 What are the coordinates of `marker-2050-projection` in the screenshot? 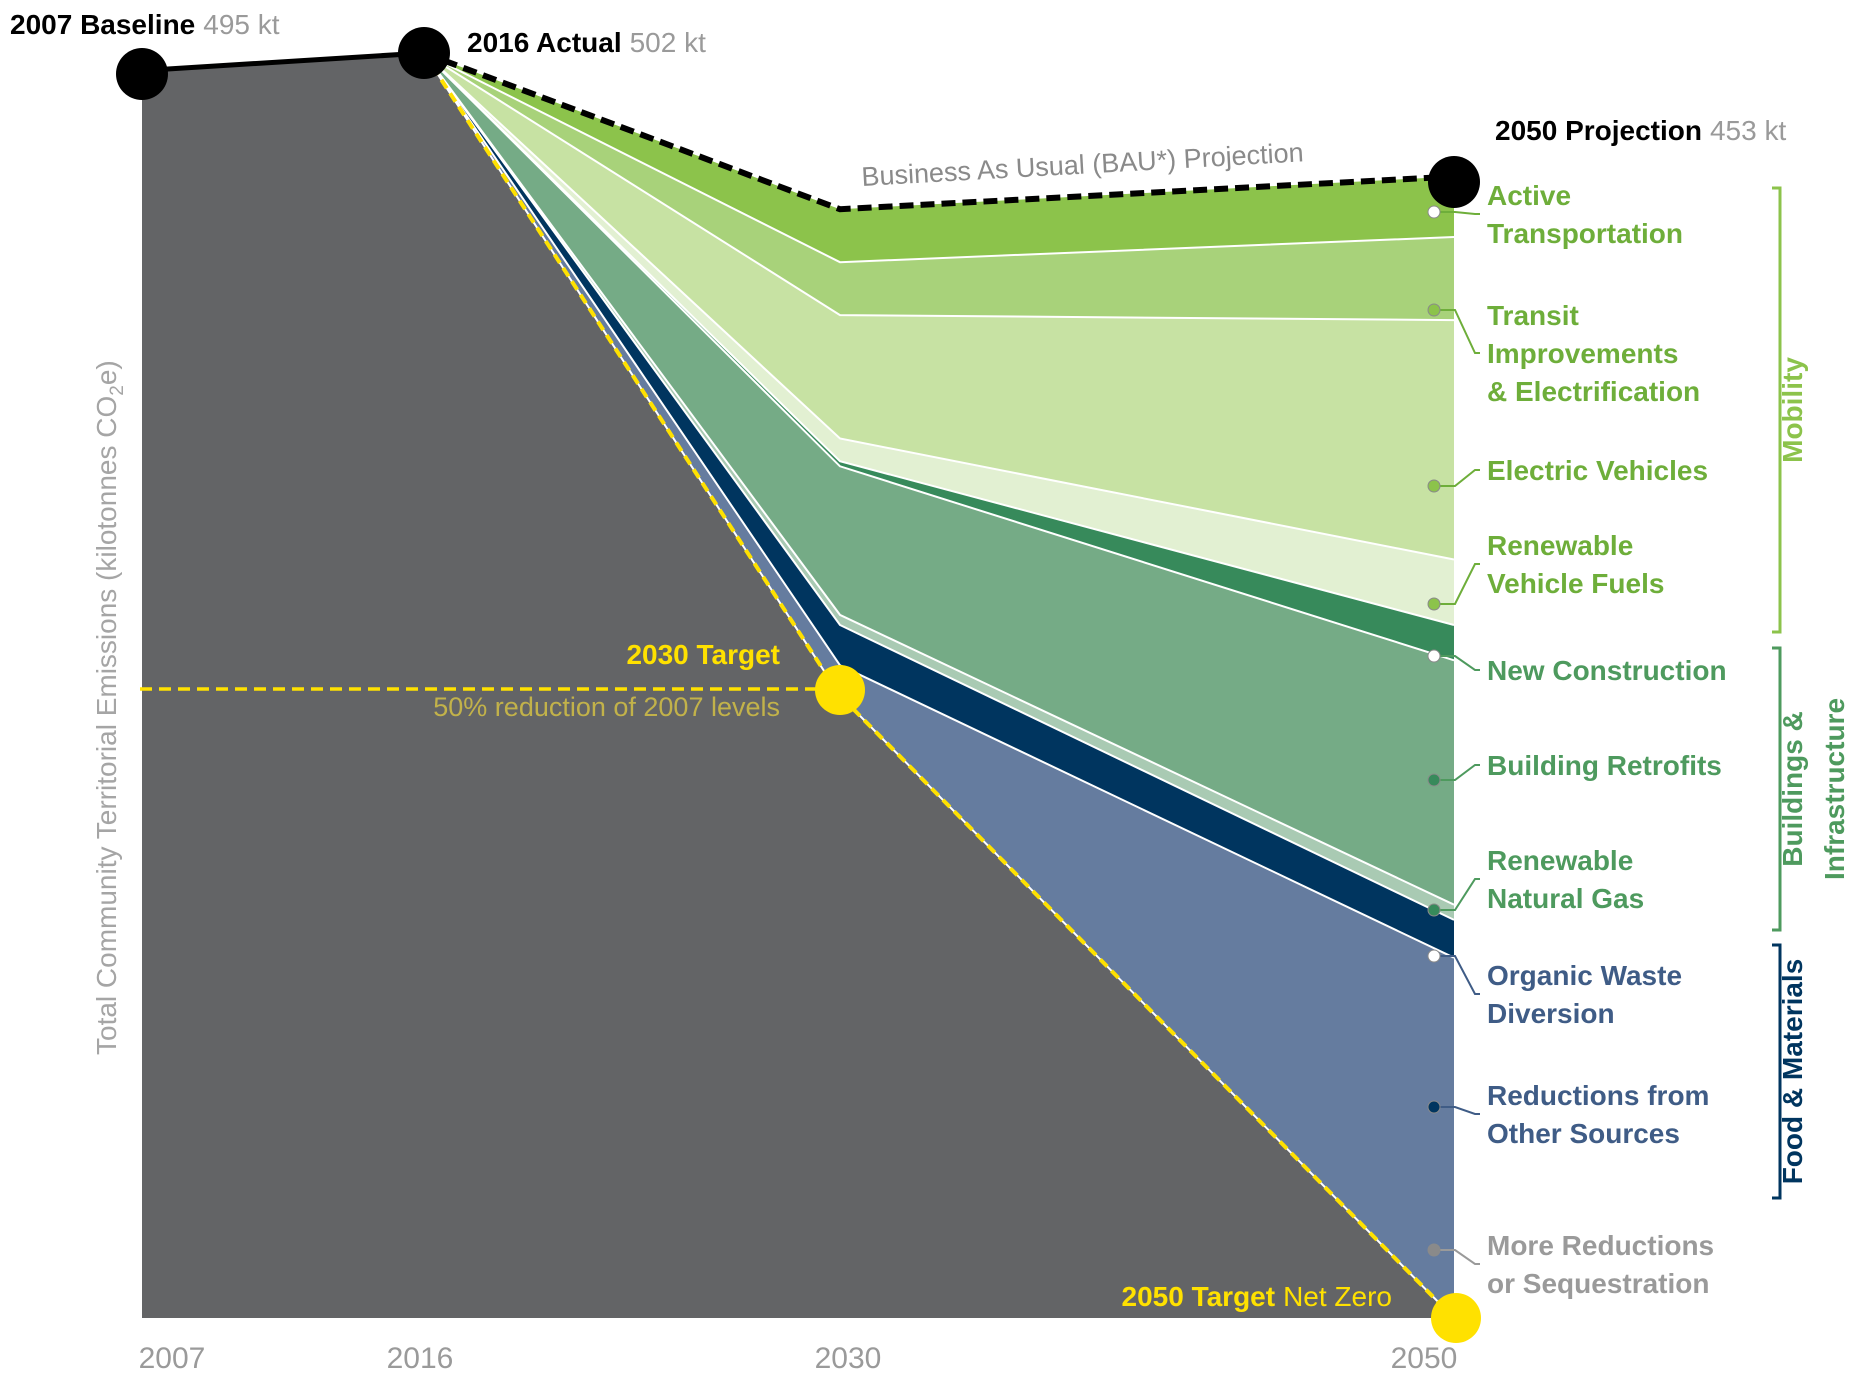 It's located at (1454, 182).